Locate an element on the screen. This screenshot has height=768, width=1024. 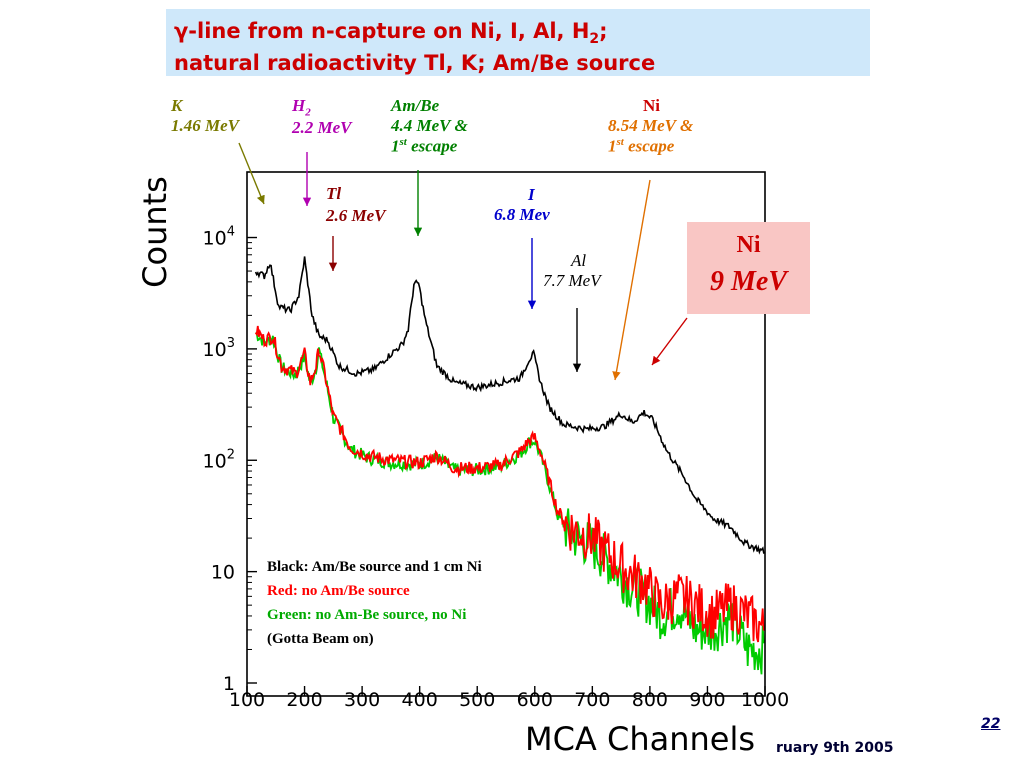
iodine-name: I is located at coordinates (531, 194).